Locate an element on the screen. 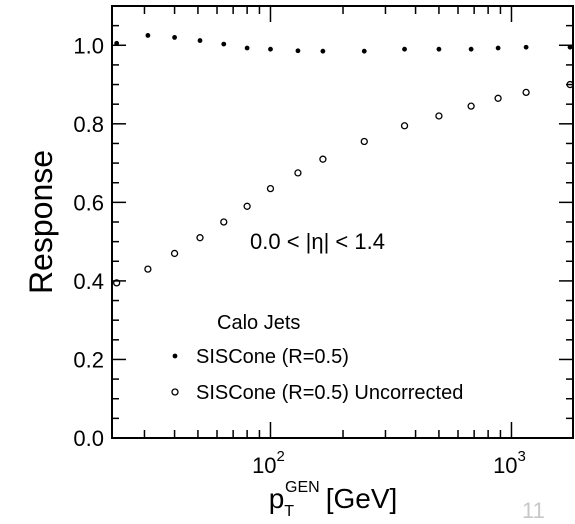 The image size is (575, 524). x-axis-label-sup: GEN is located at coordinates (302, 487).